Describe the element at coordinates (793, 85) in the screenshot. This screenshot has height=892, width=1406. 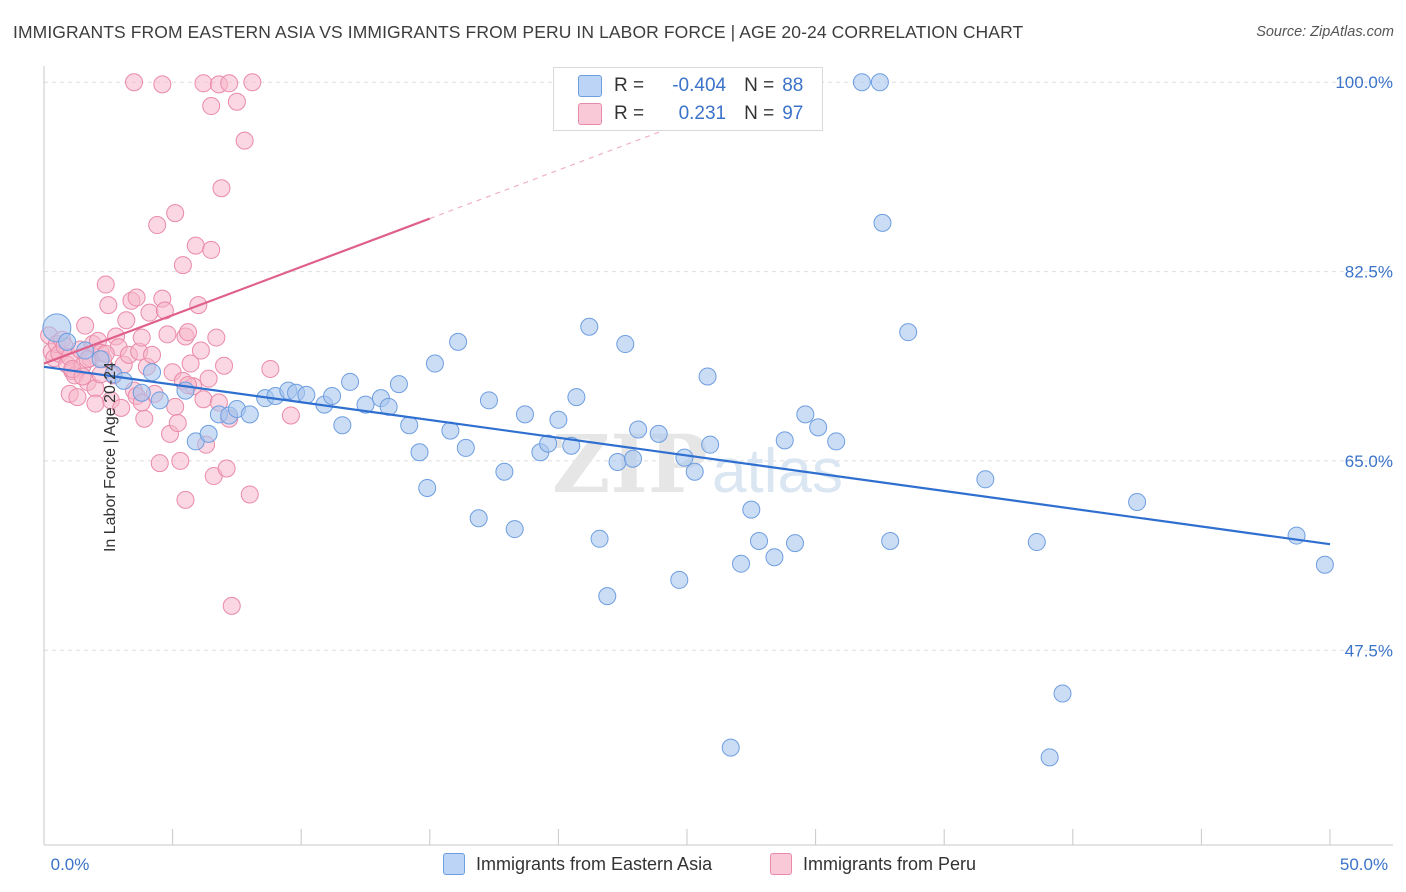
I see `legend-n-value: 88` at that location.